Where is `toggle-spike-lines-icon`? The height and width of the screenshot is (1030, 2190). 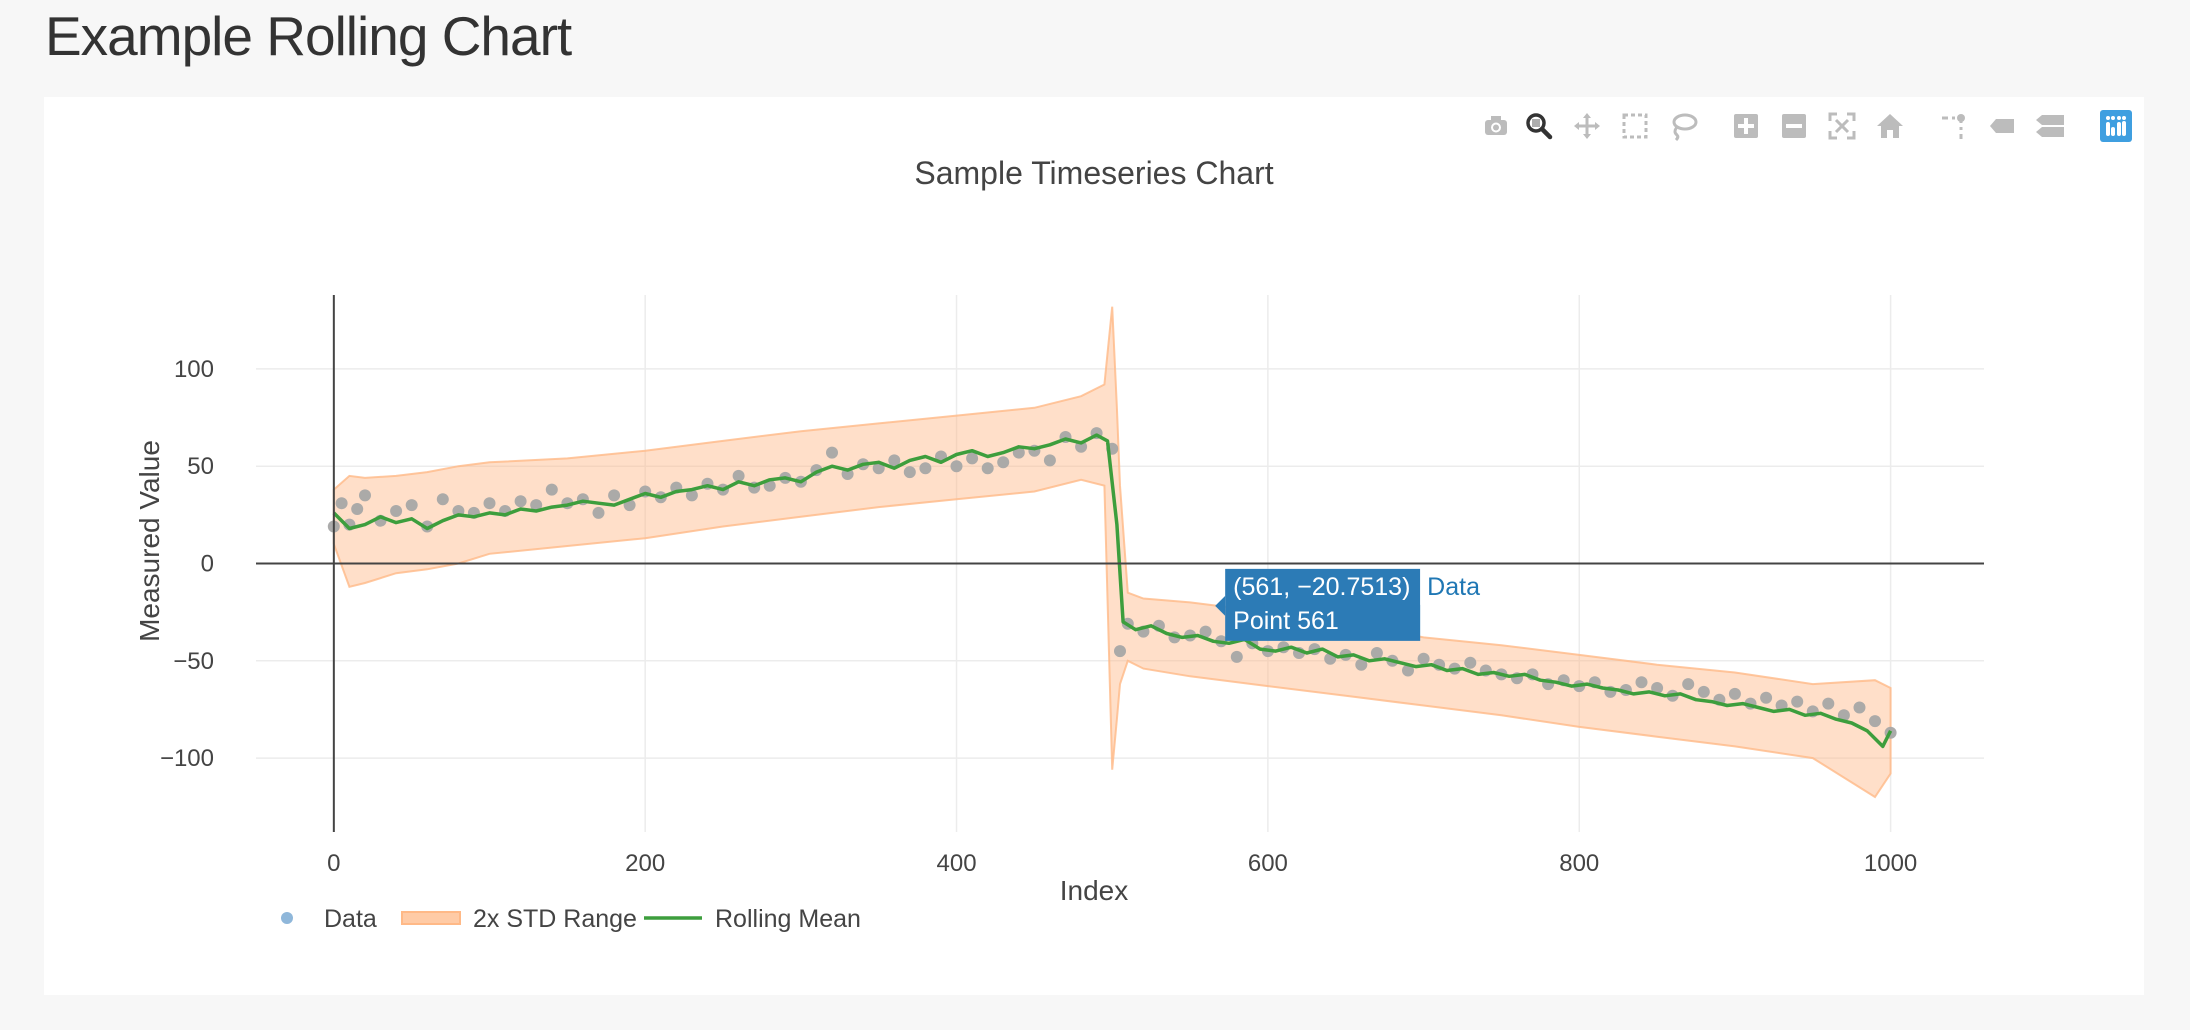 toggle-spike-lines-icon is located at coordinates (1953, 126).